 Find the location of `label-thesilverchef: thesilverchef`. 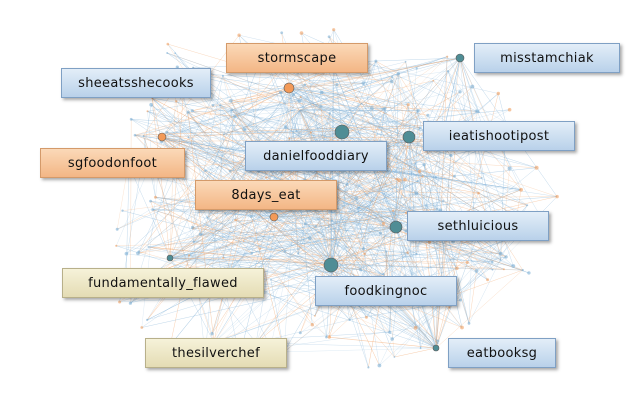

label-thesilverchef: thesilverchef is located at coordinates (216, 353).